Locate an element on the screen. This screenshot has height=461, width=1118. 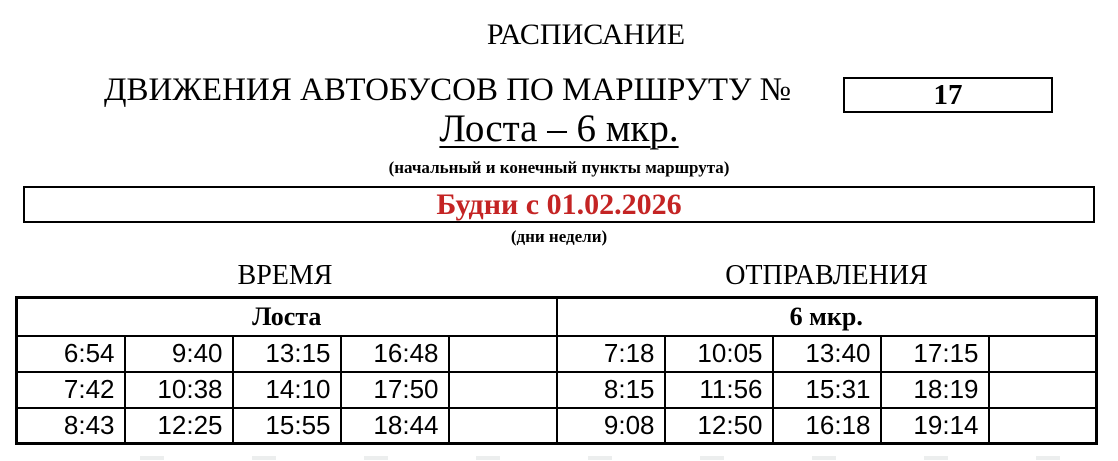
days-of-week-caption: (дни недели) is located at coordinates (559, 236).